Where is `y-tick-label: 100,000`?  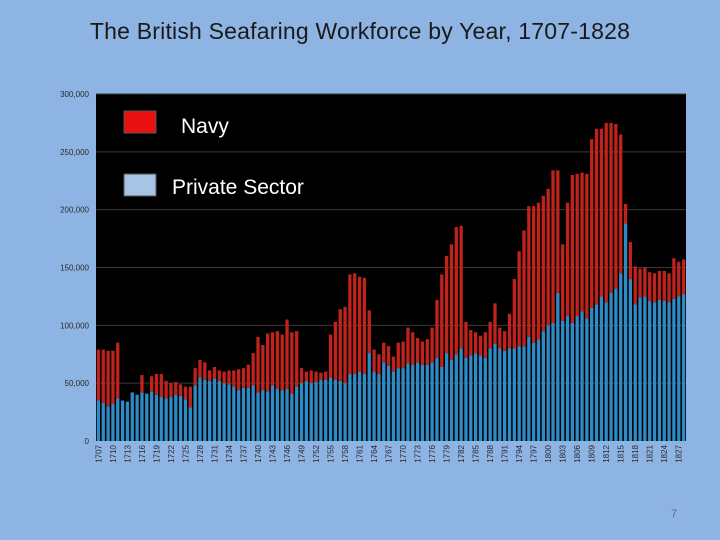 y-tick-label: 100,000 is located at coordinates (74, 325).